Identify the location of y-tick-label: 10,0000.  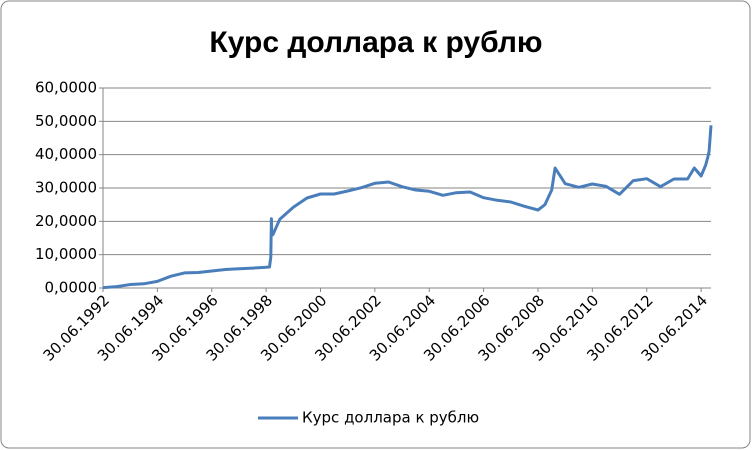
(66, 254).